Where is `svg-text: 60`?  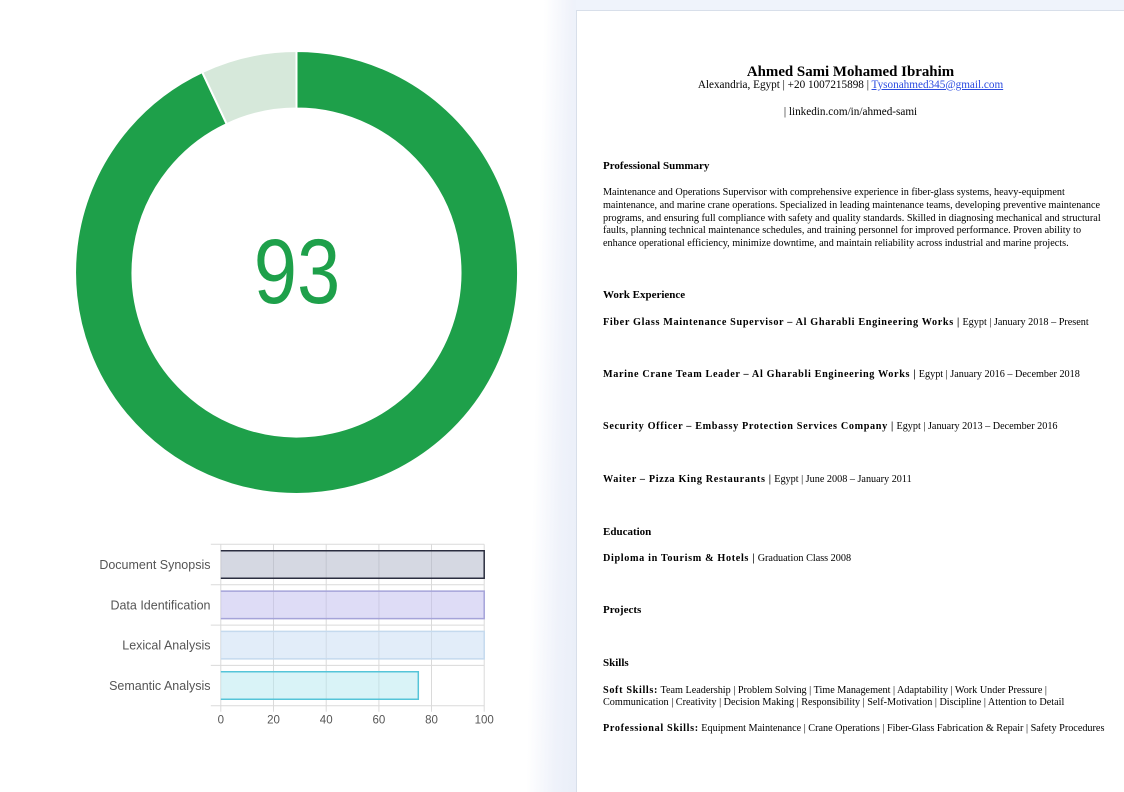 svg-text: 60 is located at coordinates (379, 721).